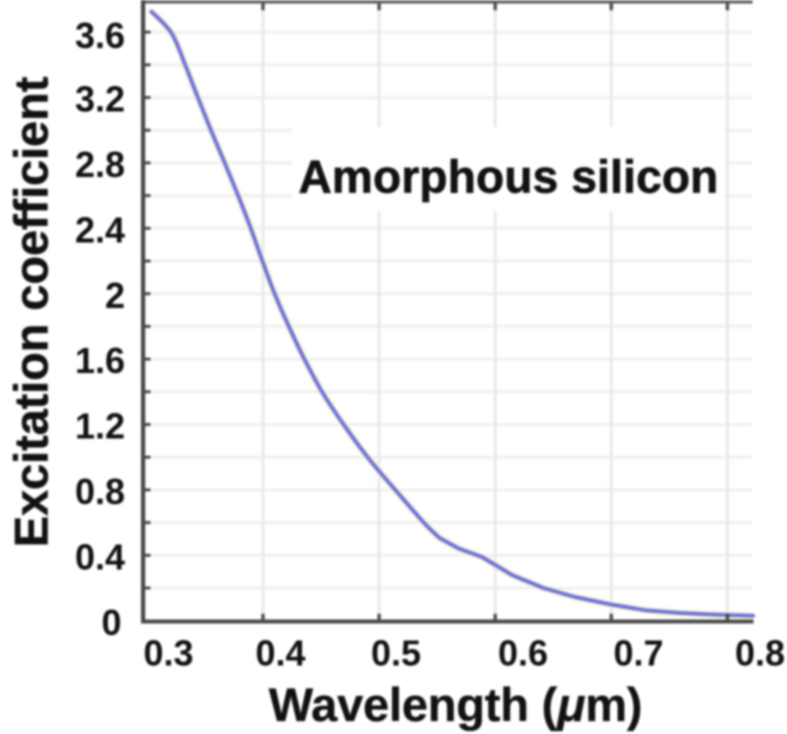  Describe the element at coordinates (115, 295) in the screenshot. I see `svg-text: 2` at that location.